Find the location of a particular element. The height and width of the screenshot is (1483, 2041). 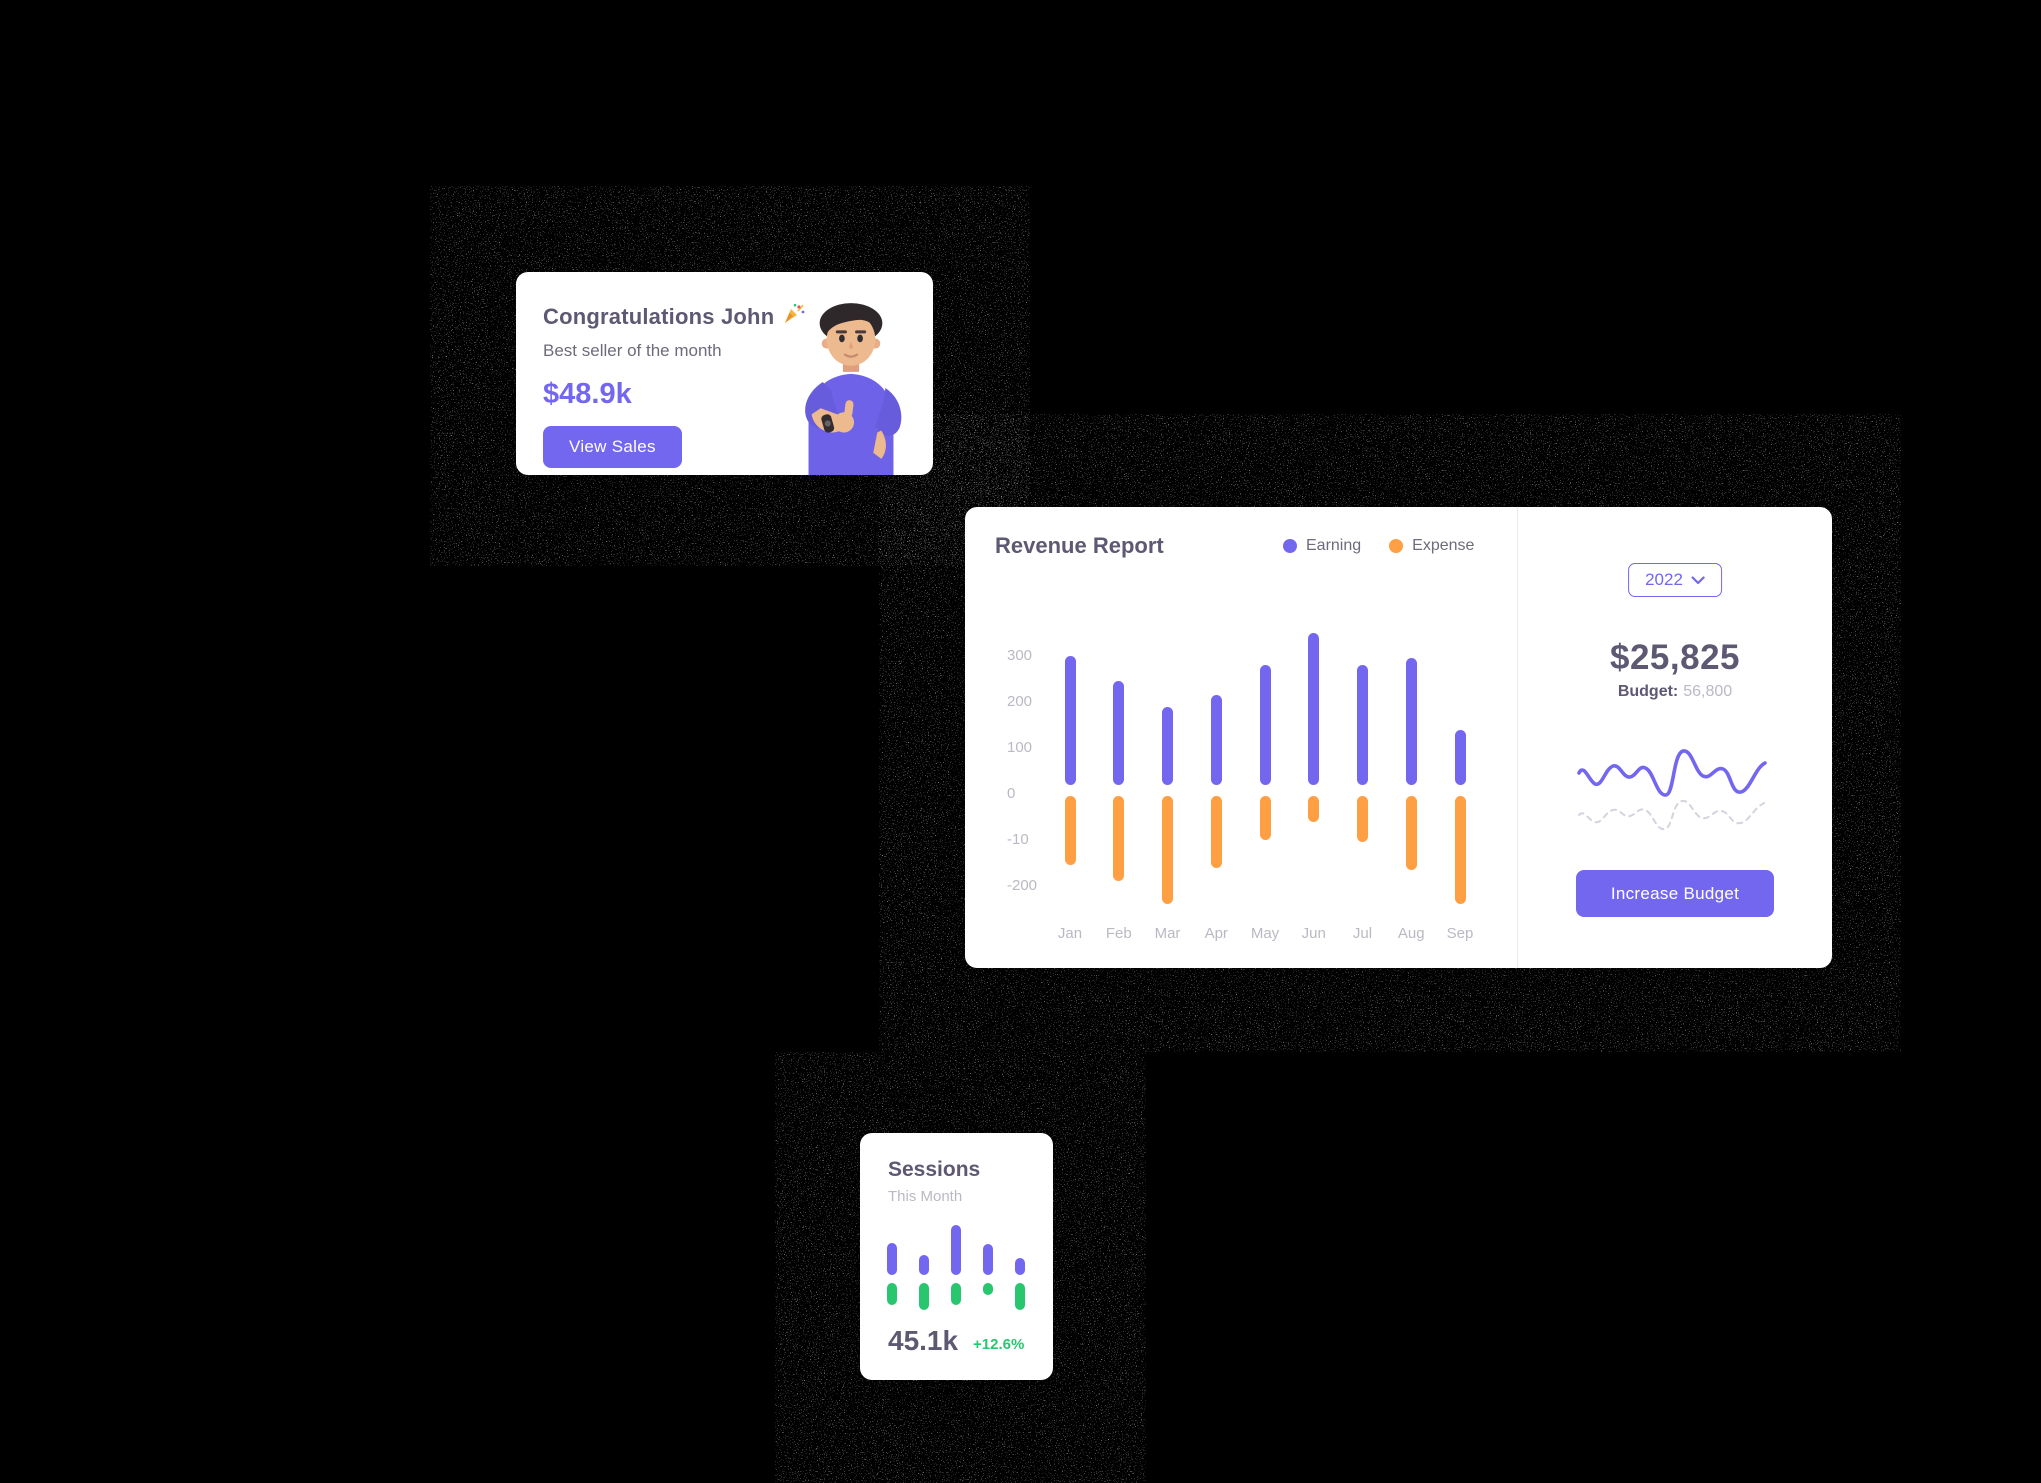

month-label: Mar is located at coordinates (1167, 933).